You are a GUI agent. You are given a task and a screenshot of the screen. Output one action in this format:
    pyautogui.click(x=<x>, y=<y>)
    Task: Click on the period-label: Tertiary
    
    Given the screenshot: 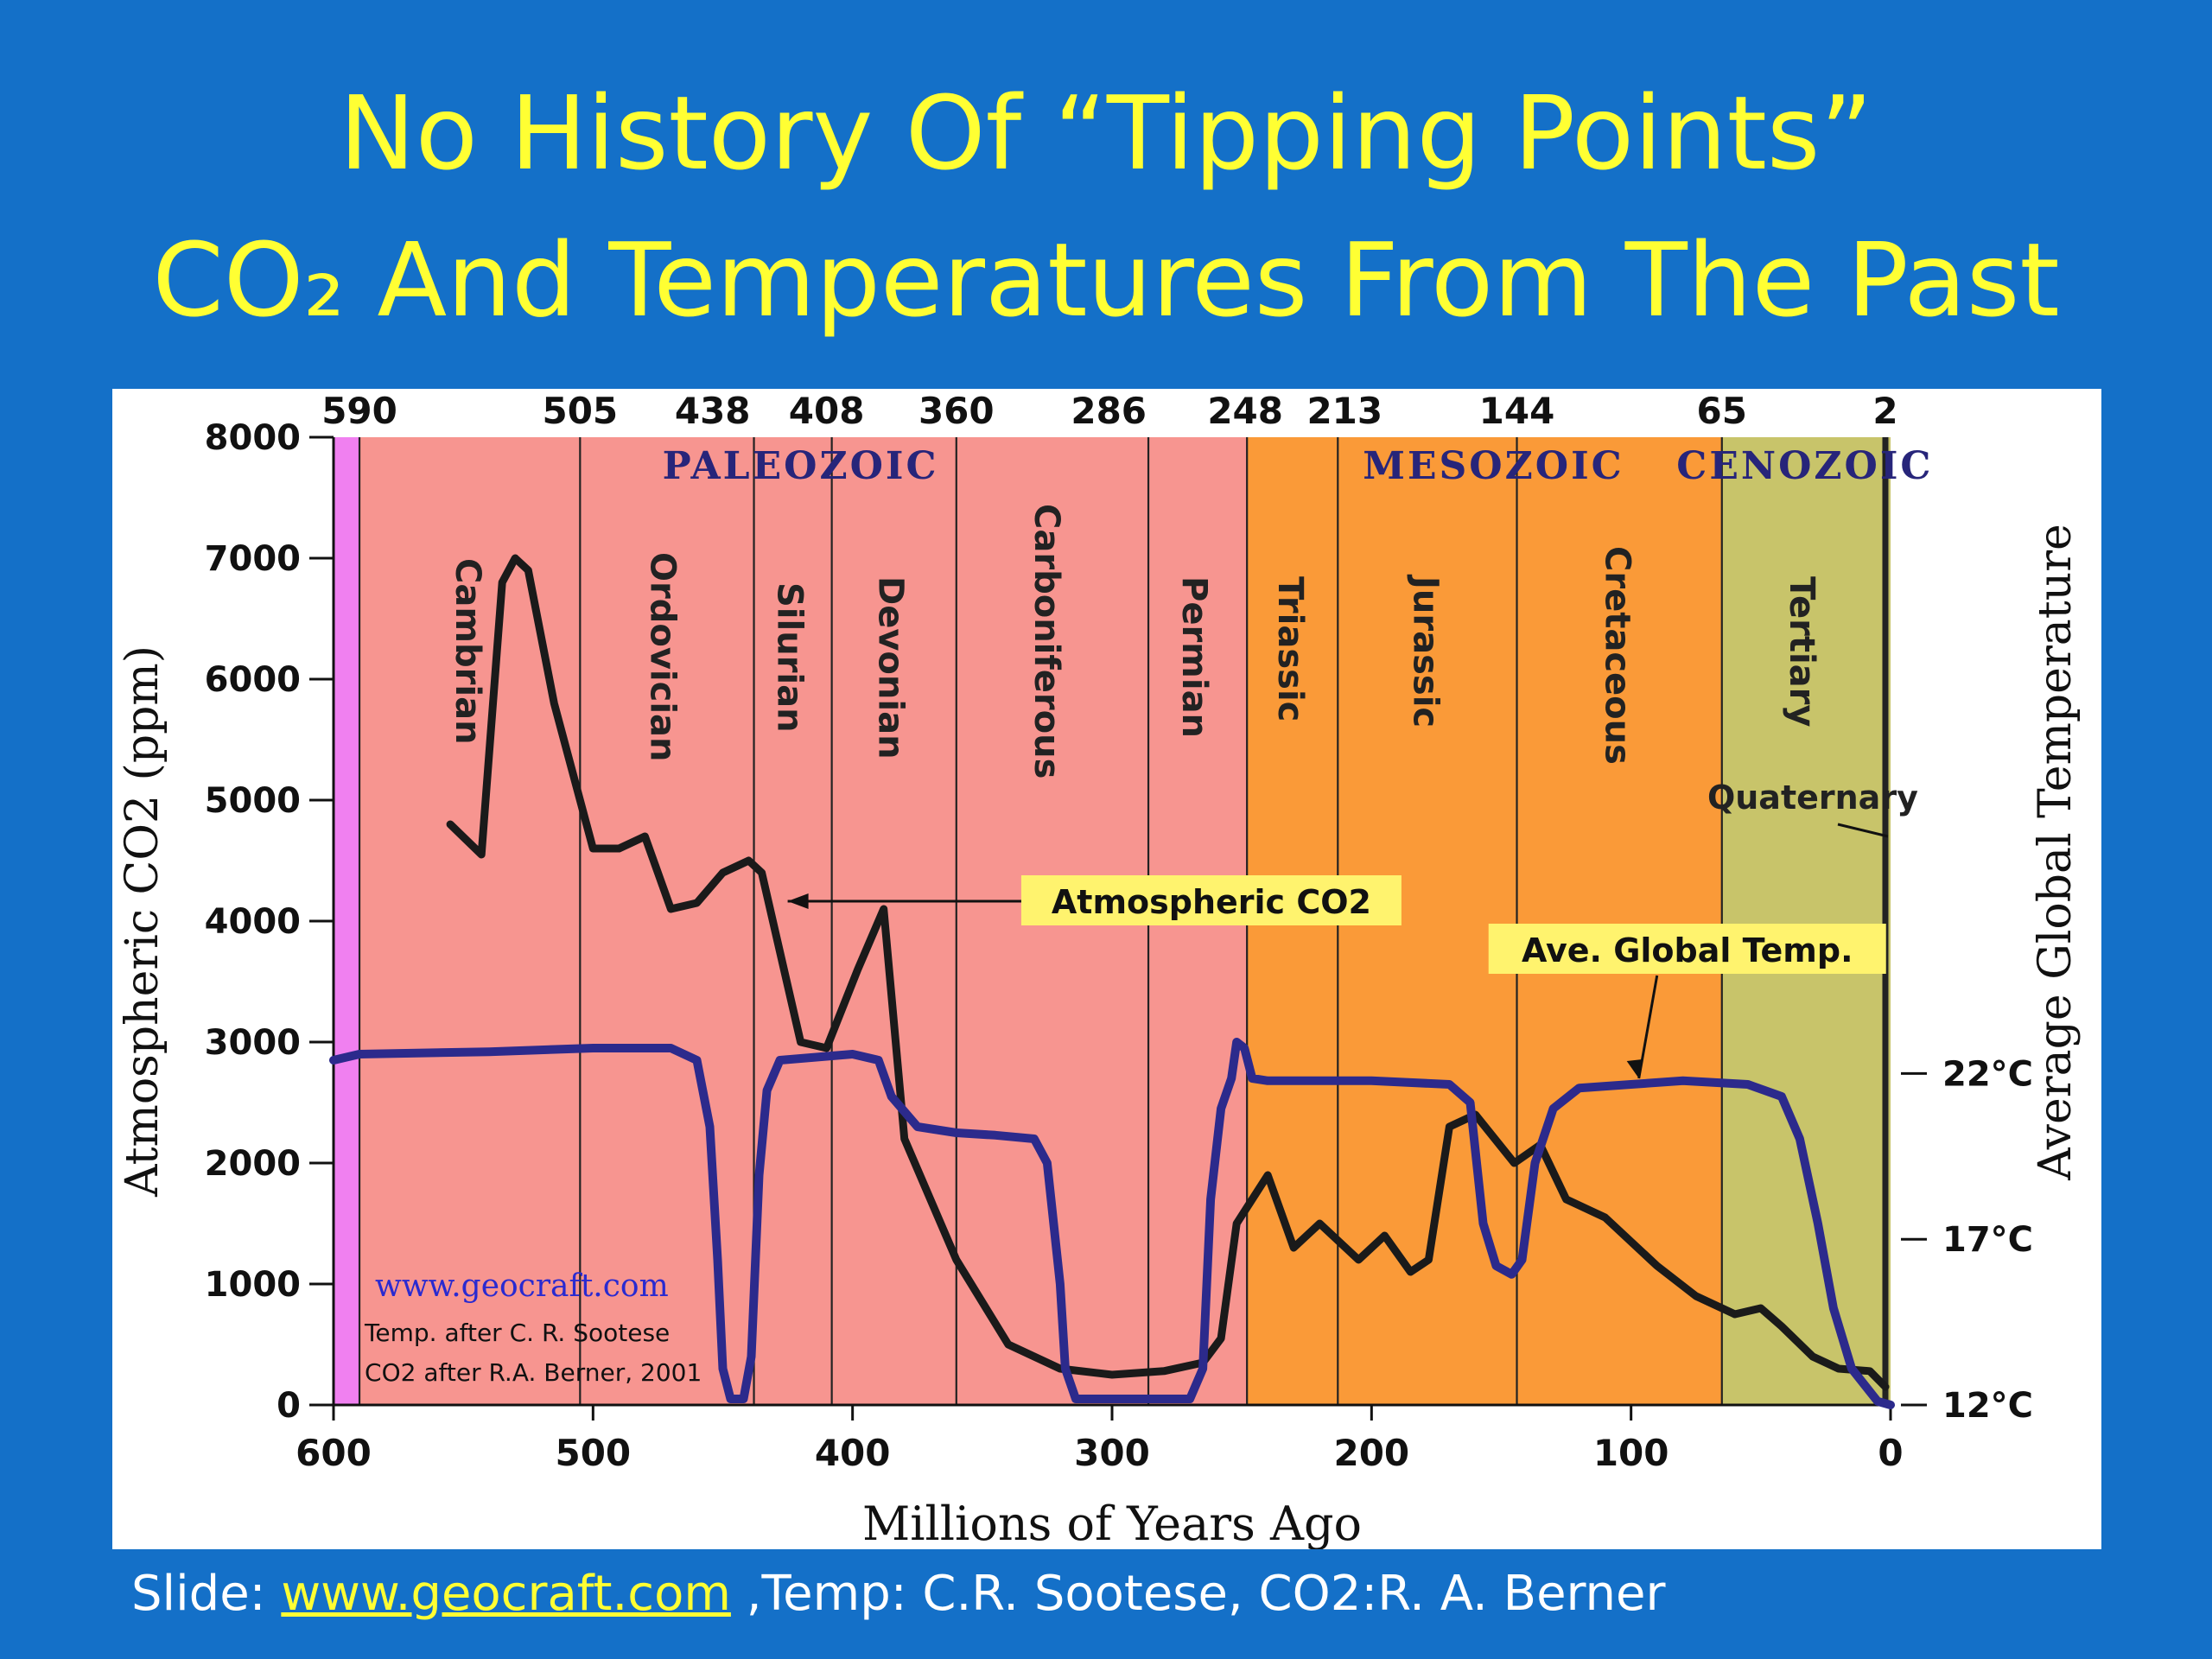 What is the action you would take?
    pyautogui.click(x=1801, y=651)
    